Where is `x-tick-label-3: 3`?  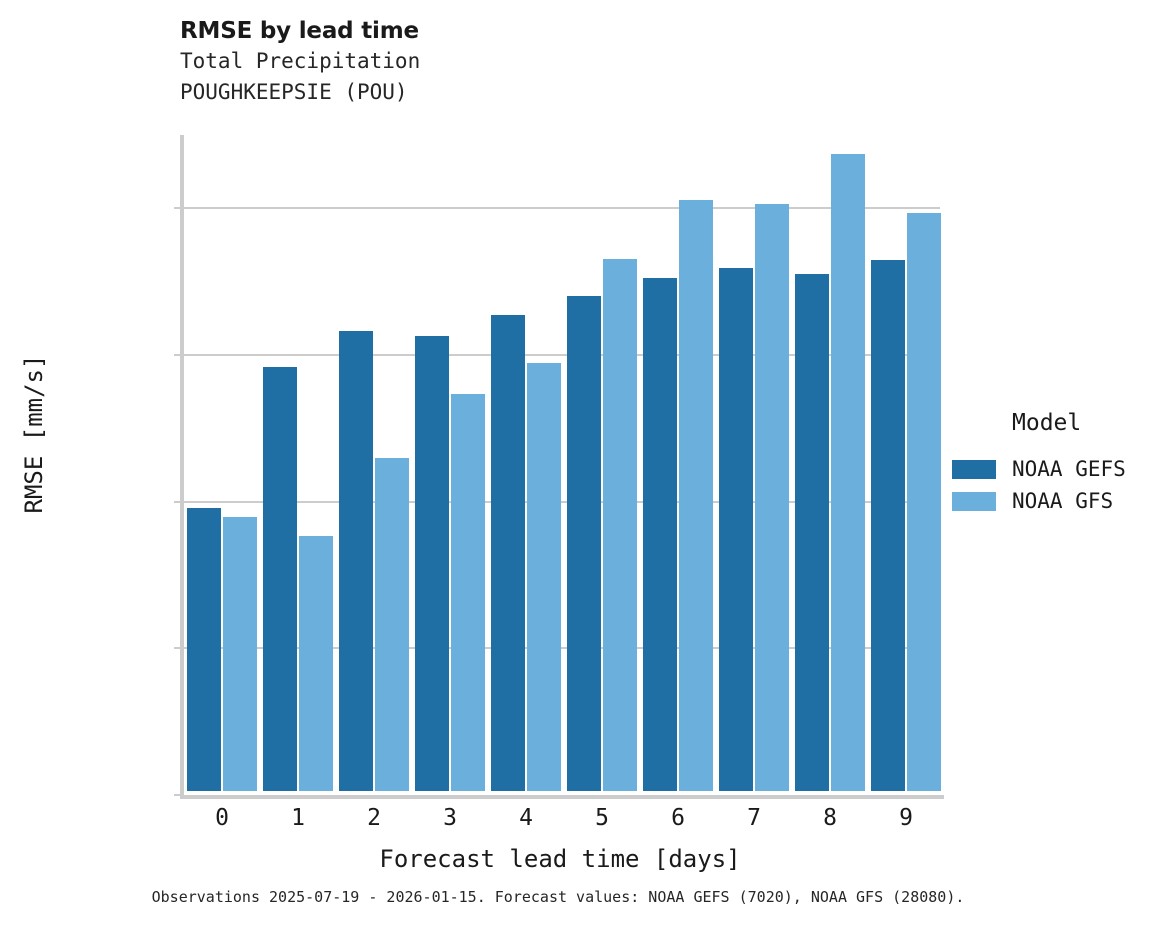 x-tick-label-3: 3 is located at coordinates (450, 818).